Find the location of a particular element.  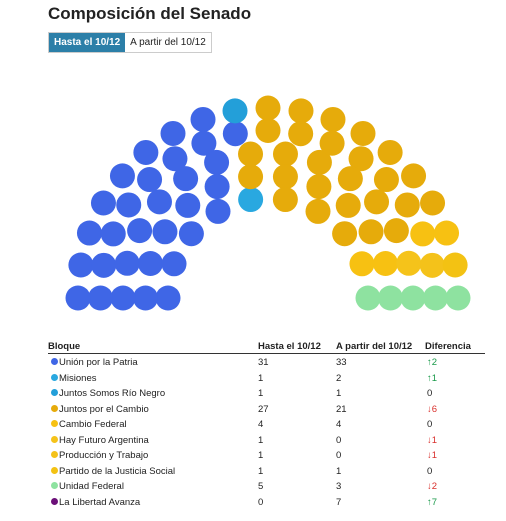

party-name: Misiones is located at coordinates (78, 378).